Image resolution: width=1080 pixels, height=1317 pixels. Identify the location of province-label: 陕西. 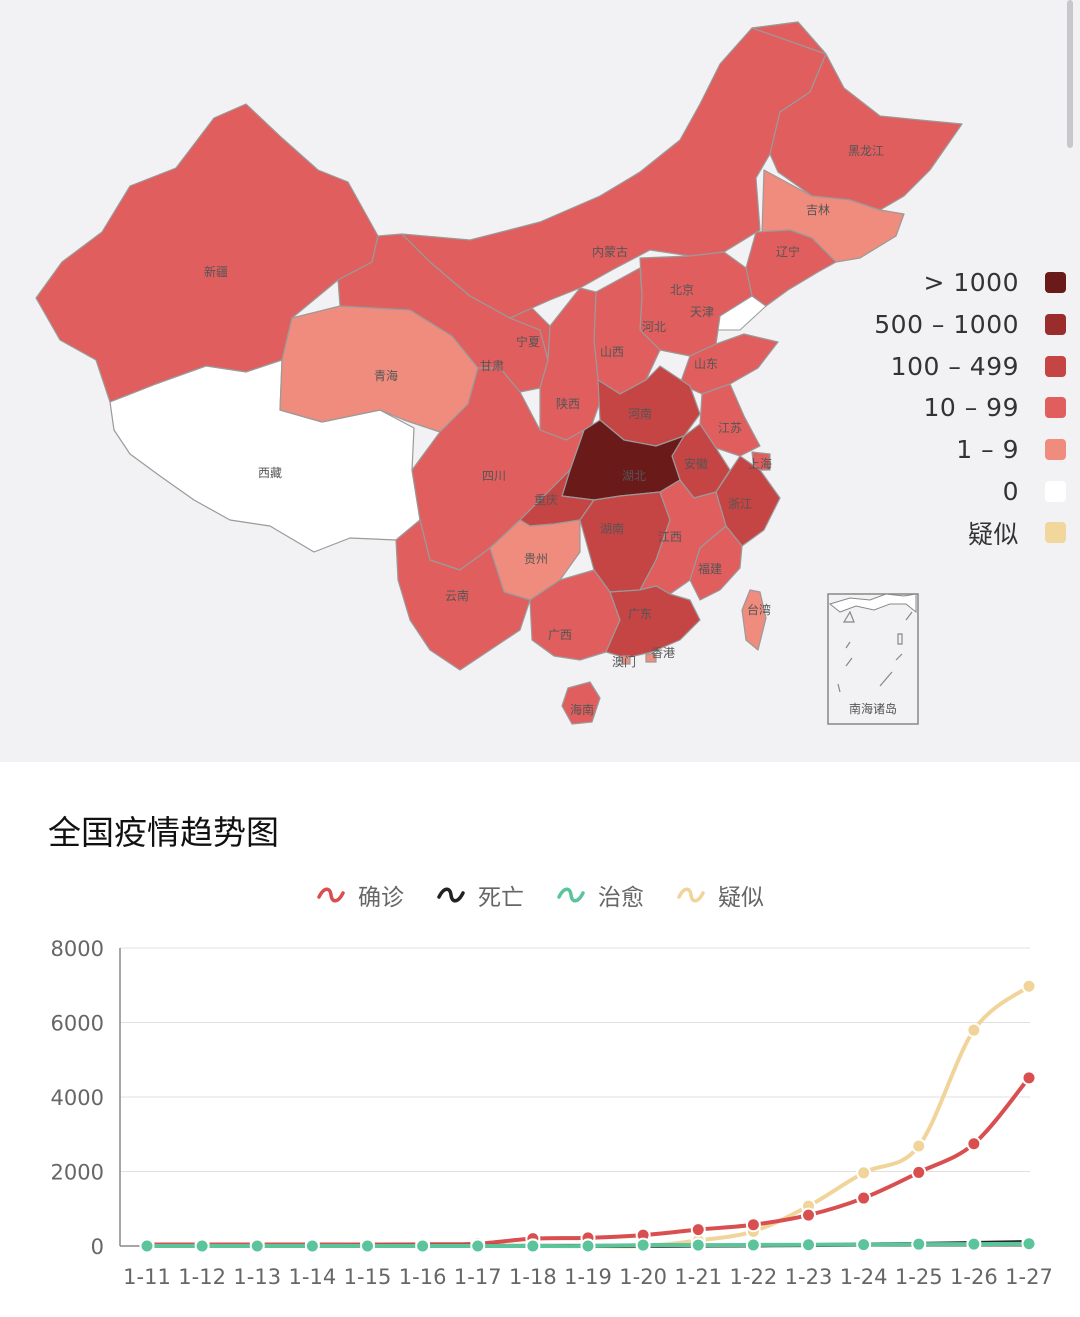
(568, 403).